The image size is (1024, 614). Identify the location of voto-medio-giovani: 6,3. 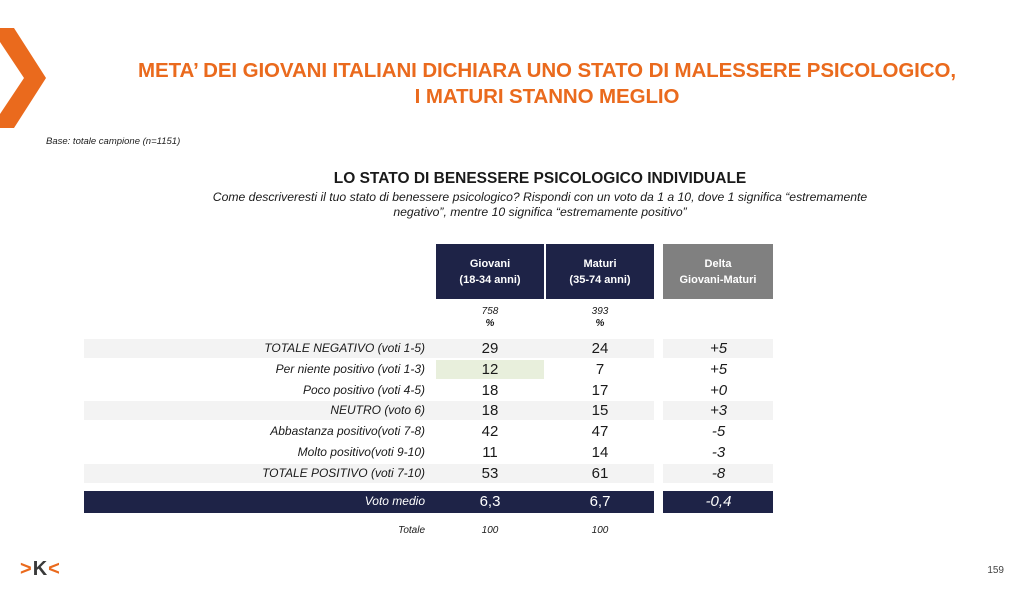
(490, 501).